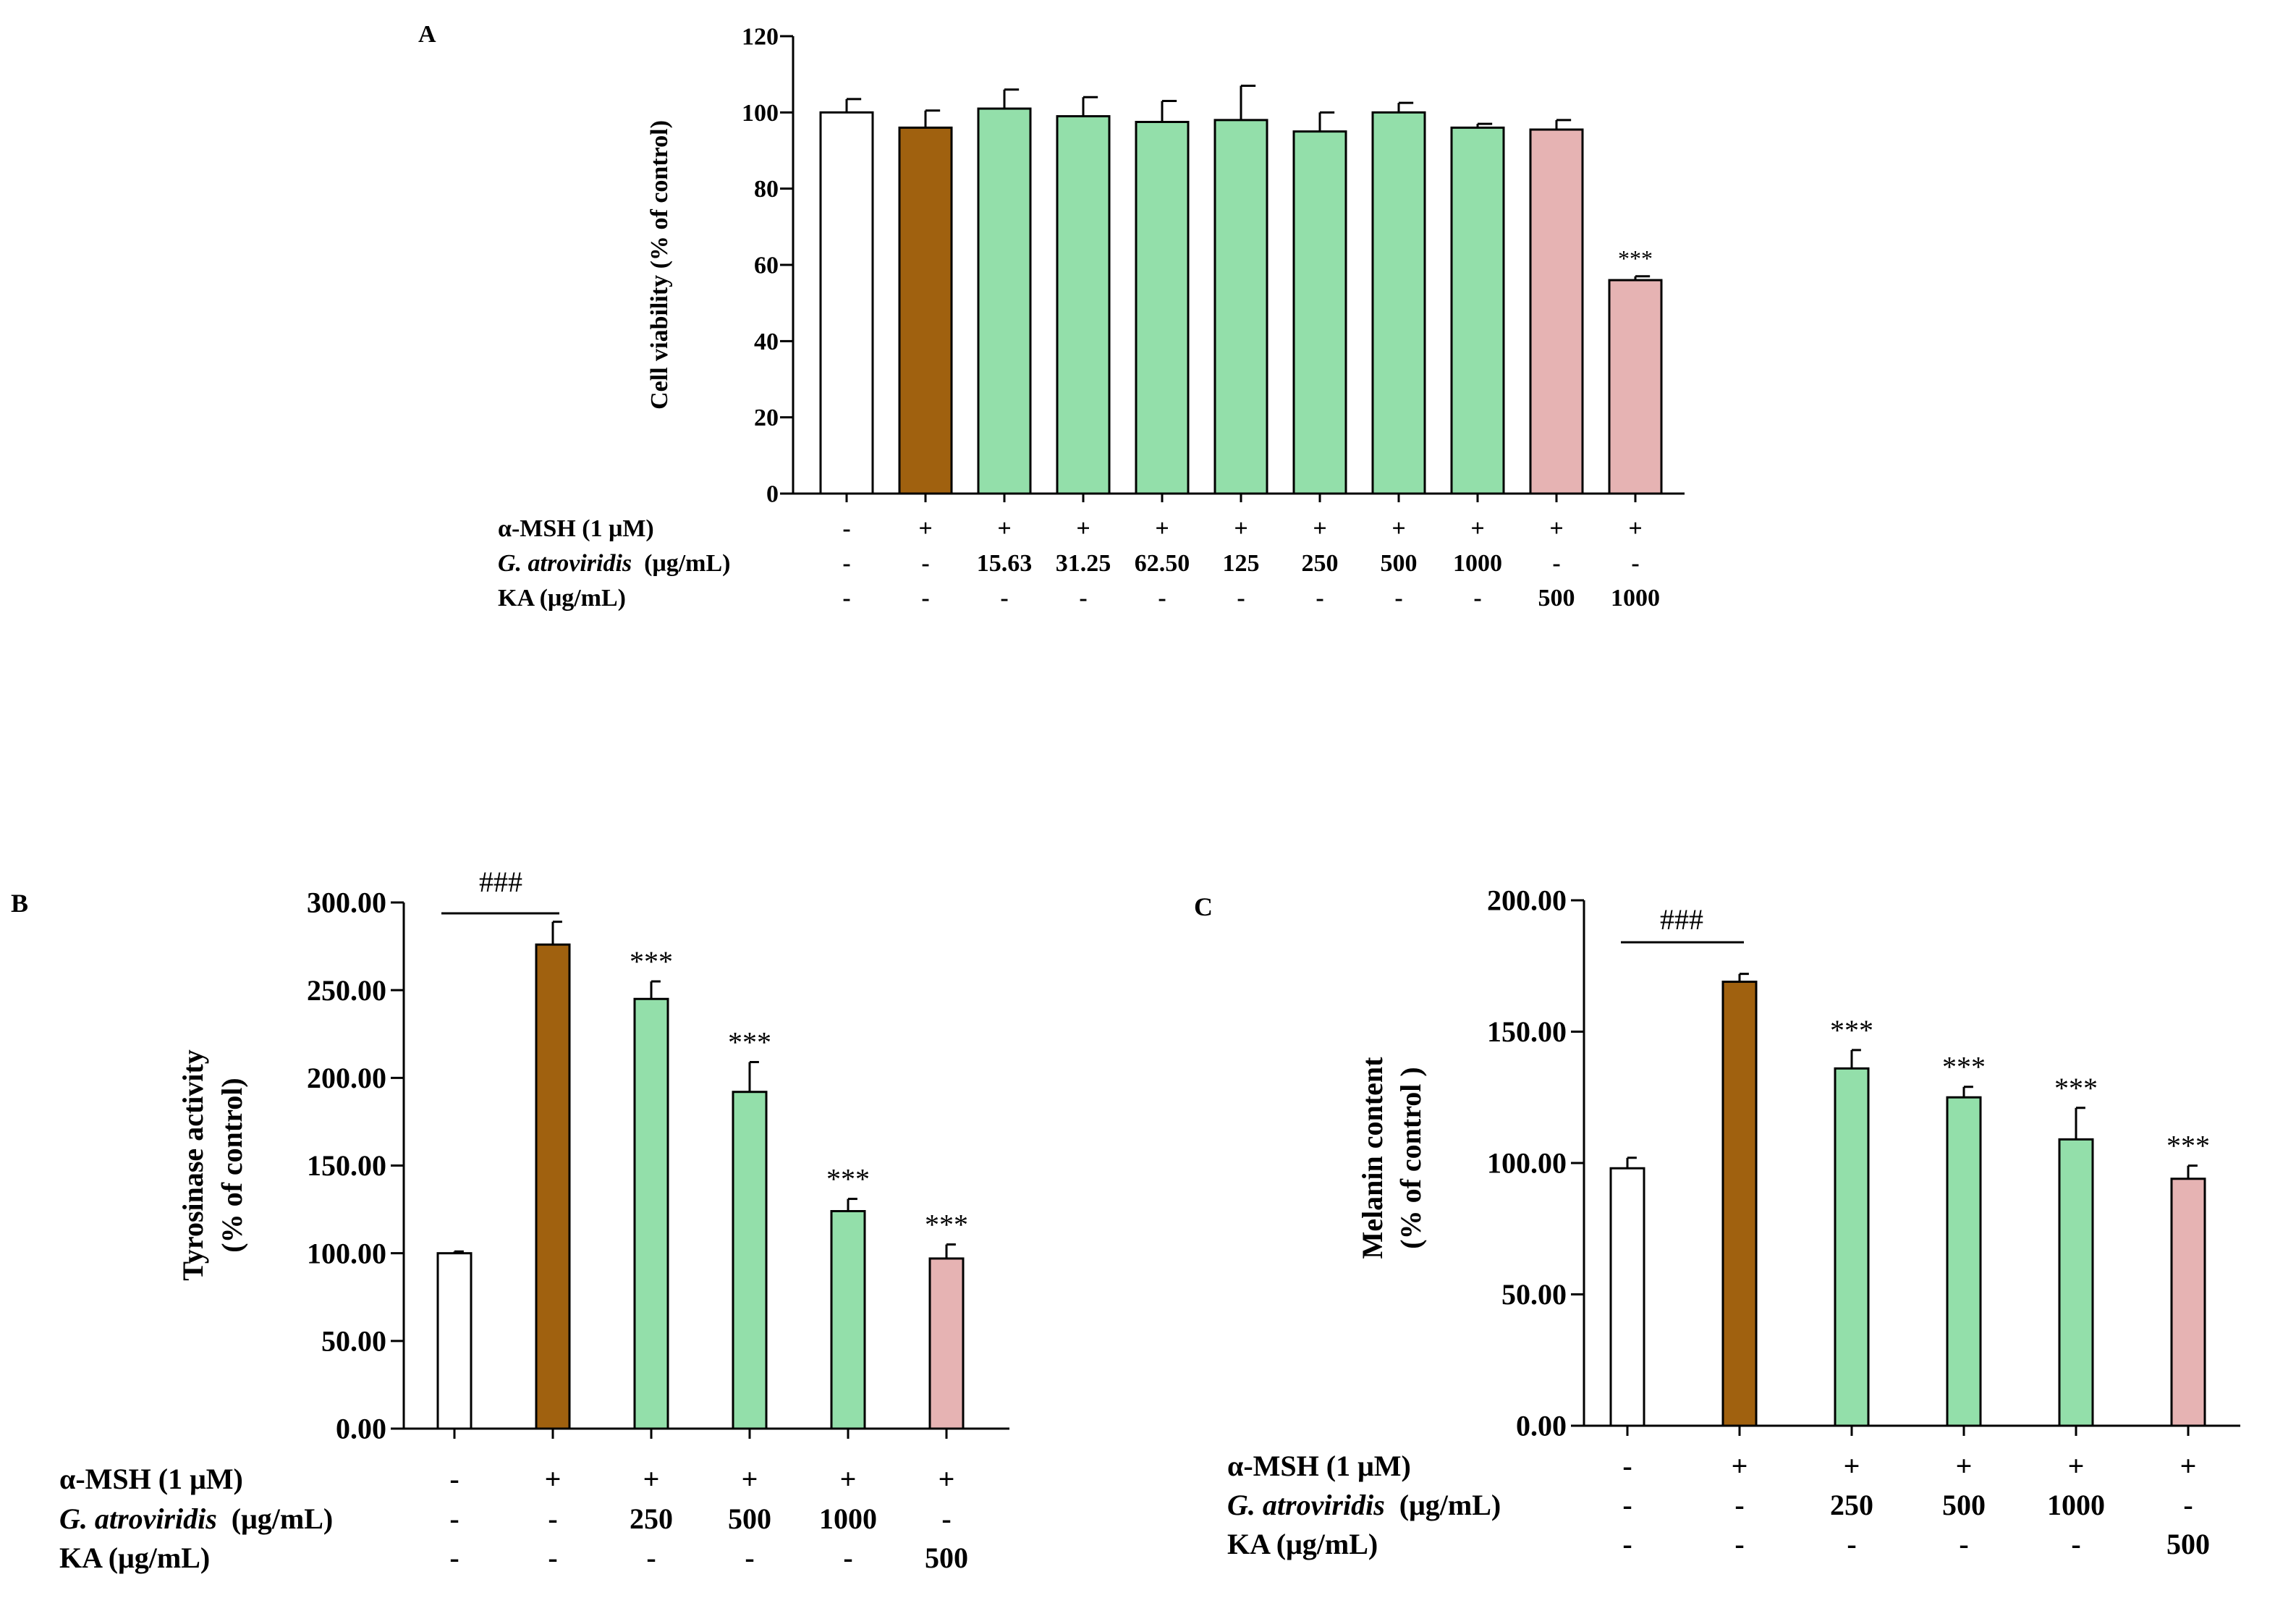  I want to click on panel-letter: C, so click(1203, 906).